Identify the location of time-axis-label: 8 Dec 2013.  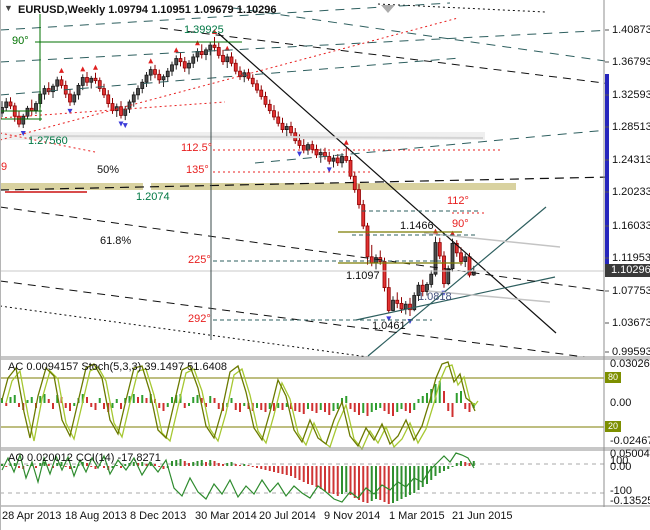
(158, 516).